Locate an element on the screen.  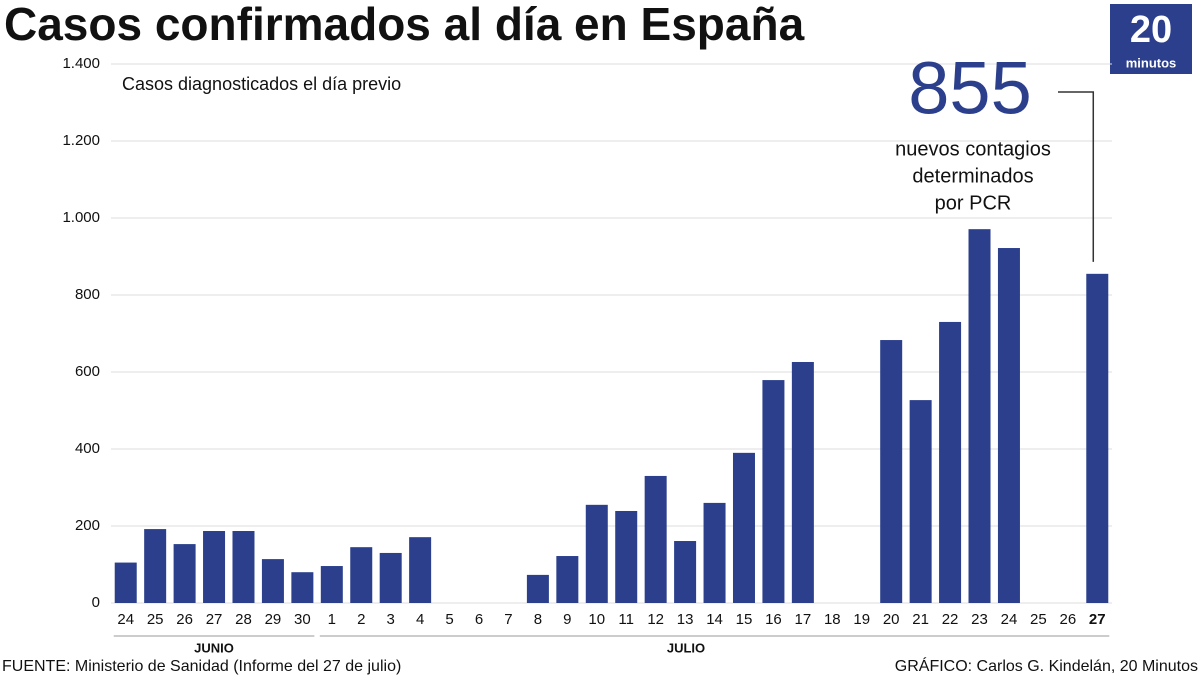
y-tick-label: 1.200 is located at coordinates (81, 140).